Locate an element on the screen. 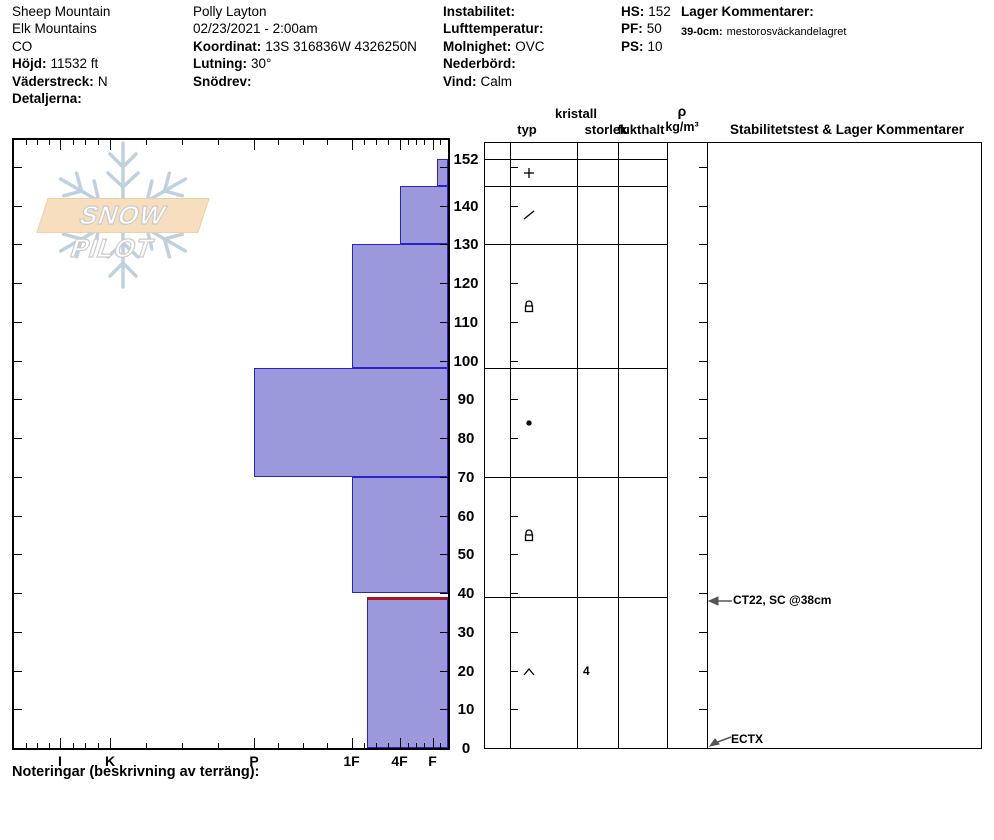 This screenshot has width=994, height=840. col-header-crystal-2: storlek is located at coordinates (606, 129).